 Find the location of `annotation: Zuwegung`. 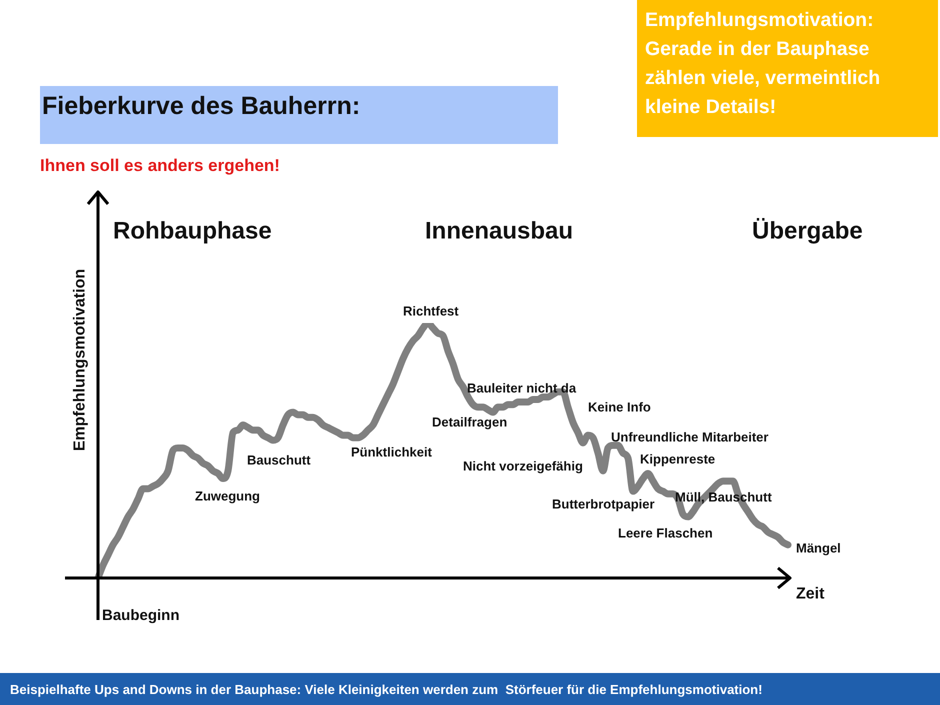

annotation: Zuwegung is located at coordinates (227, 496).